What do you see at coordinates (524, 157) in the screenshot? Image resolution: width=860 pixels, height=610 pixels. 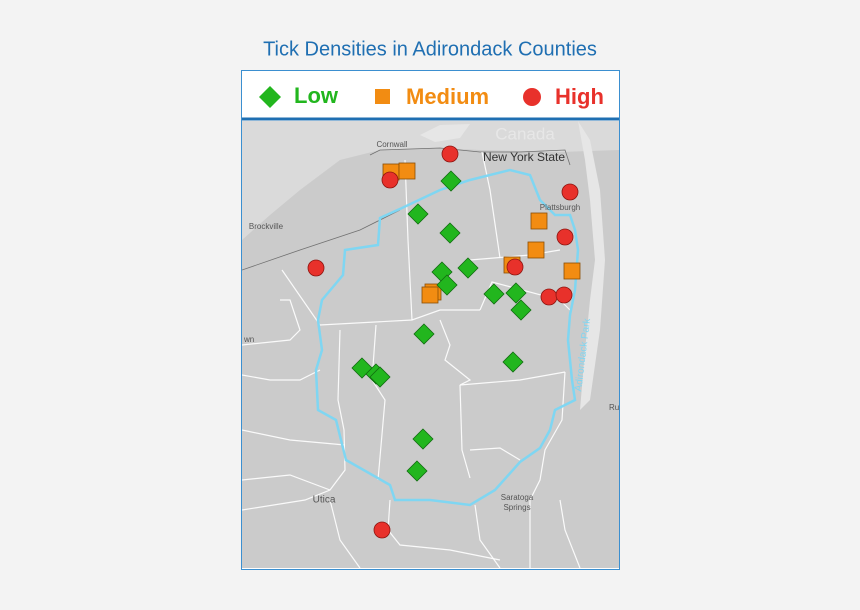 I see `map-label: New York State` at bounding box center [524, 157].